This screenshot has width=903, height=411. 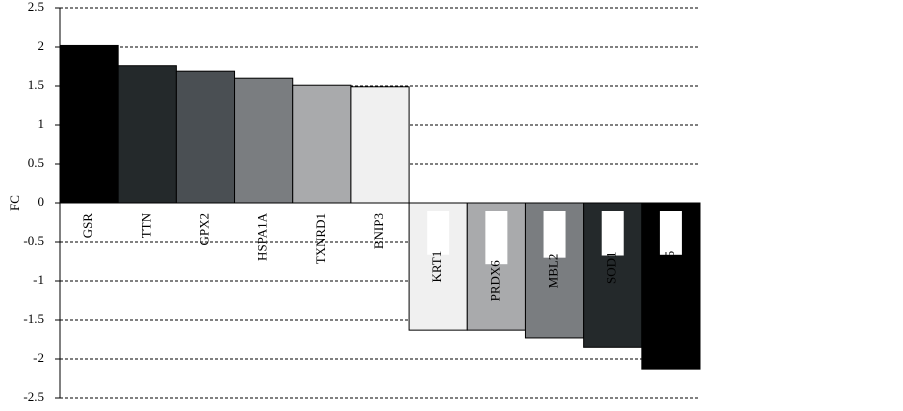 What do you see at coordinates (553, 271) in the screenshot?
I see `x-tick-label: MBL2` at bounding box center [553, 271].